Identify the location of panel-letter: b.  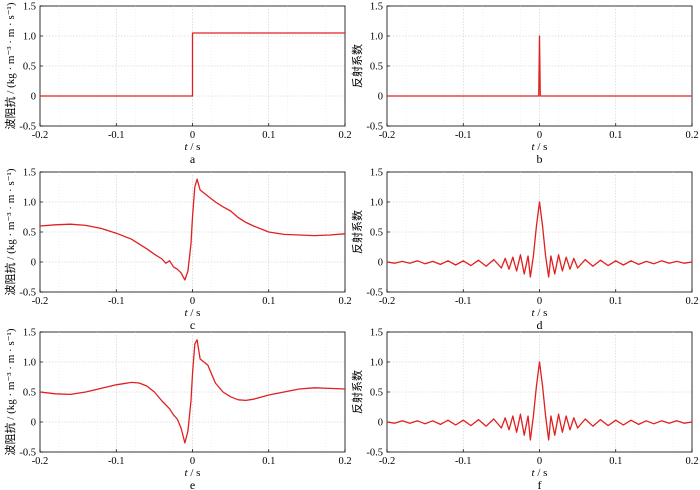
(540, 159).